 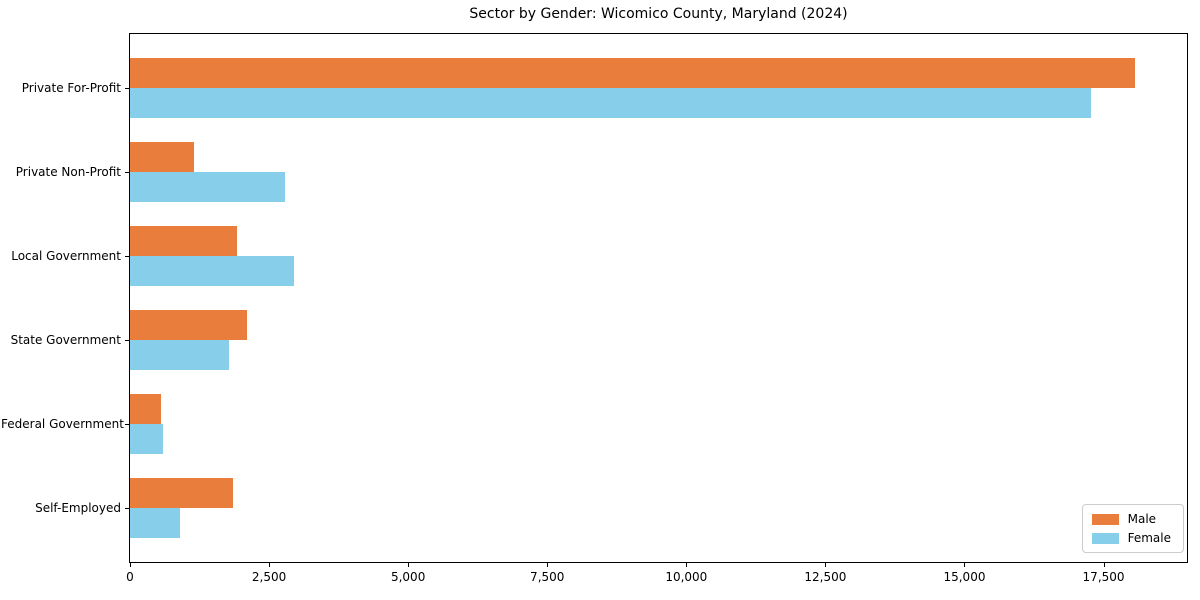 What do you see at coordinates (632, 73) in the screenshot?
I see `bar-male-private-for-profit` at bounding box center [632, 73].